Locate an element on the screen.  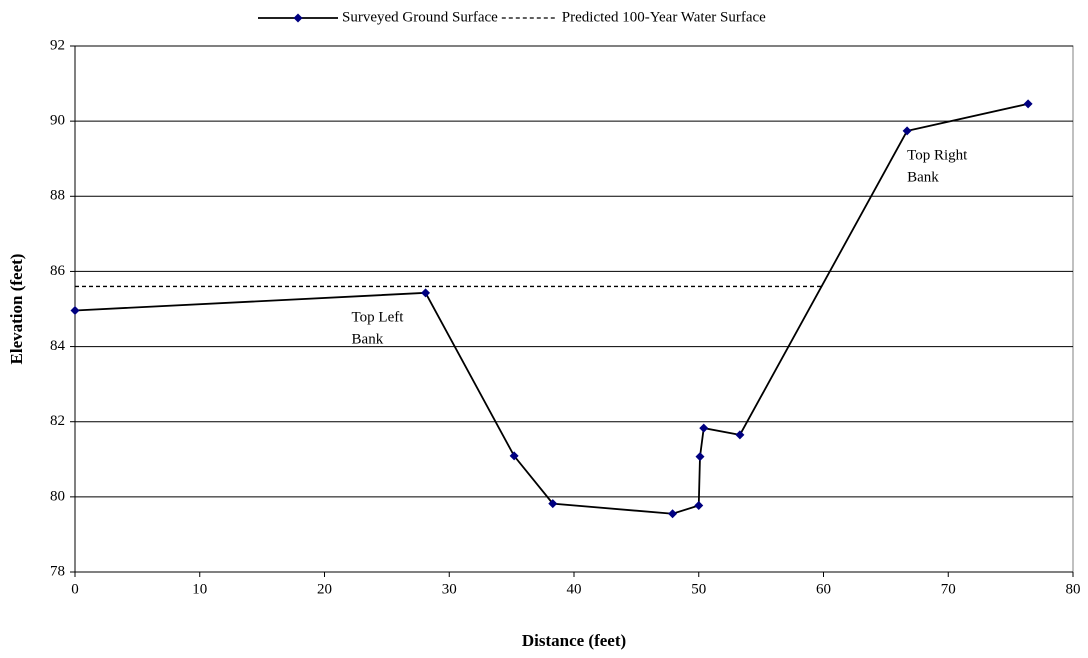
x-tick-label: 50 is located at coordinates (698, 589).